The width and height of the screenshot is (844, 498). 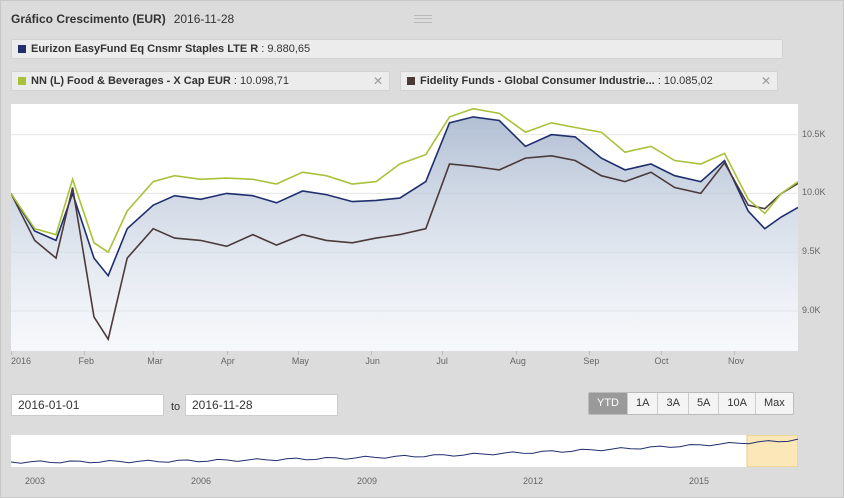 What do you see at coordinates (87, 405) in the screenshot?
I see `date-from-input: 2016-01-01` at bounding box center [87, 405].